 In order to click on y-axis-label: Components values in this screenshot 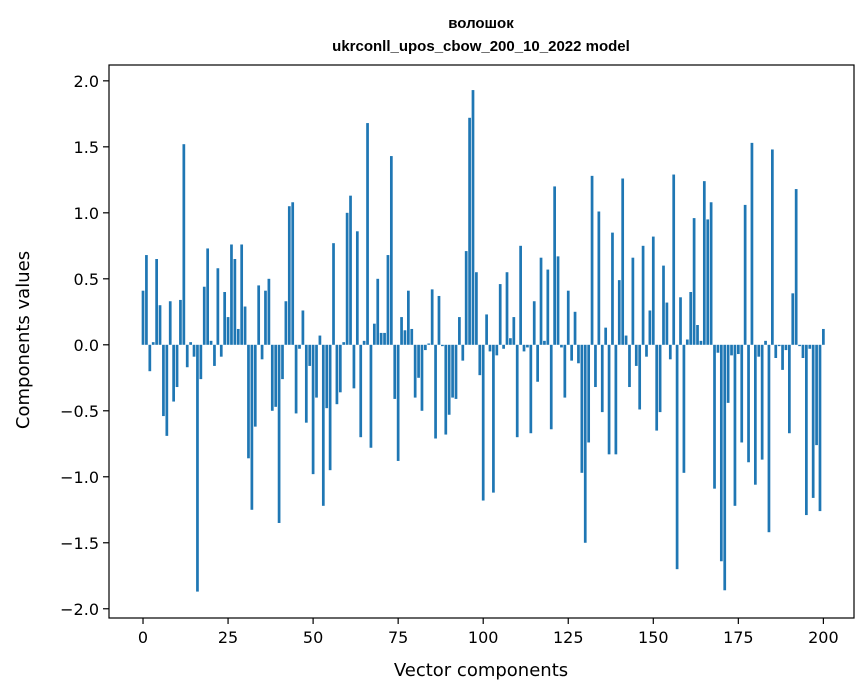, I will do `click(23, 340)`.